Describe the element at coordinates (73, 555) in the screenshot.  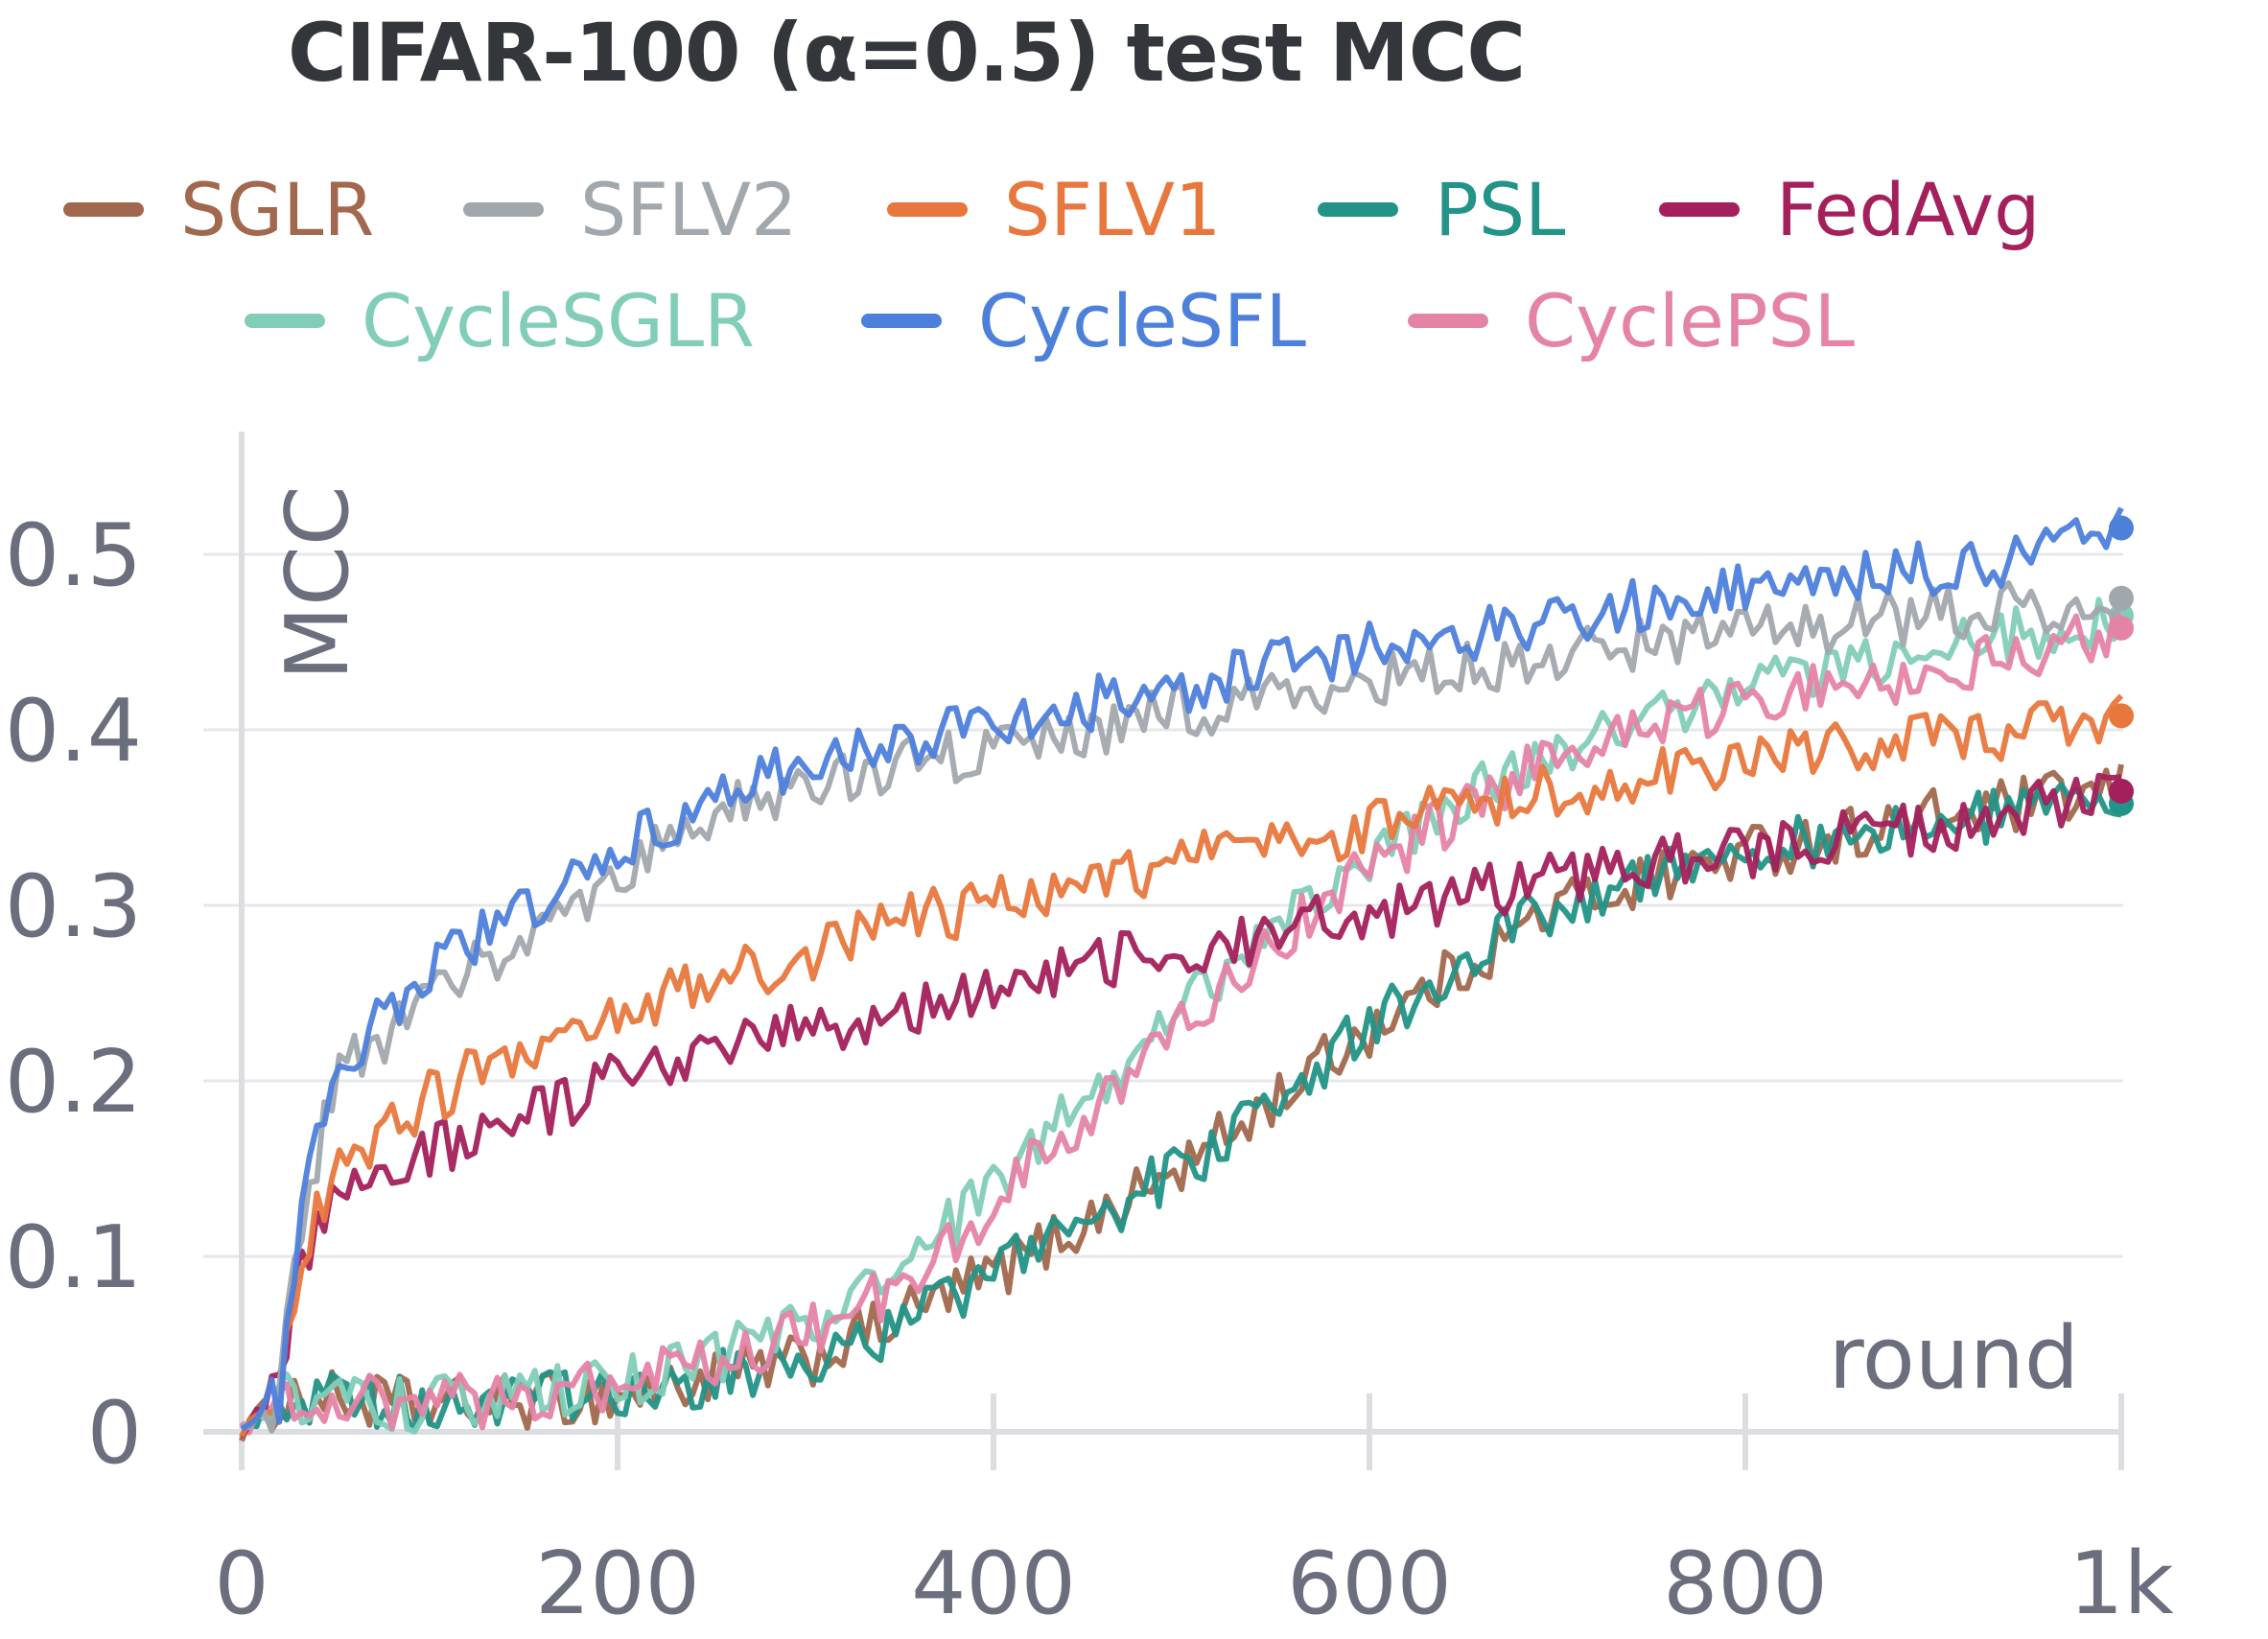
I see `y-tick-label: 0.5` at that location.